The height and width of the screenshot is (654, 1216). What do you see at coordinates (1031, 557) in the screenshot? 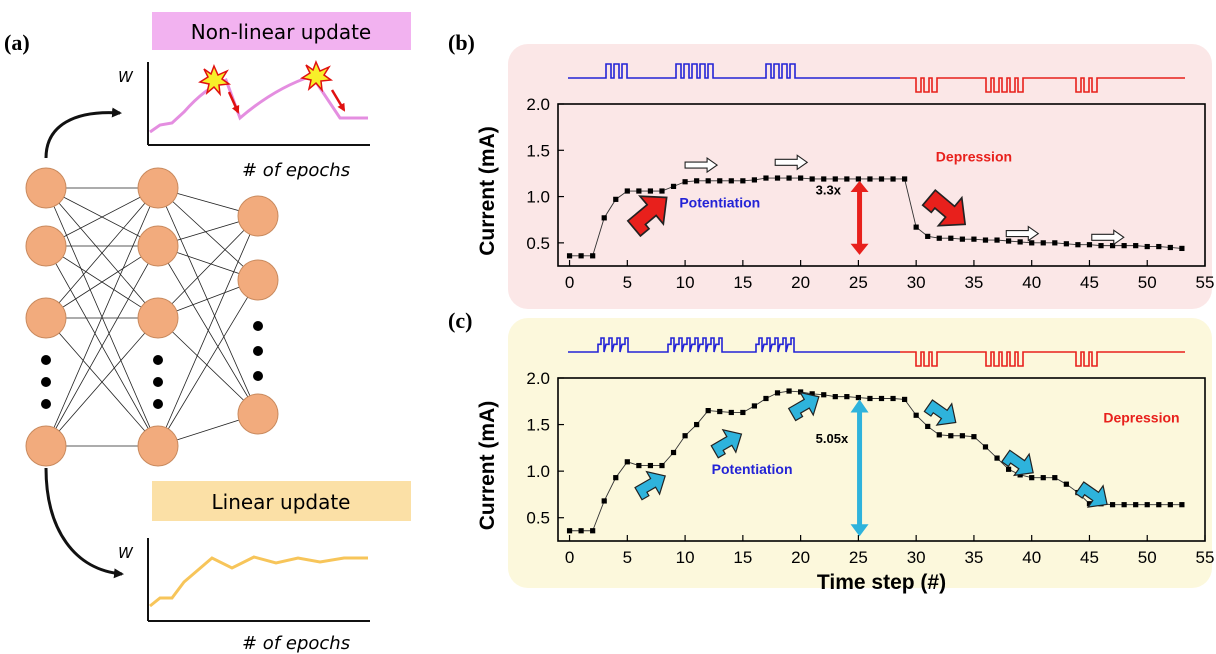
I see `x-tick-label: 40` at bounding box center [1031, 557].